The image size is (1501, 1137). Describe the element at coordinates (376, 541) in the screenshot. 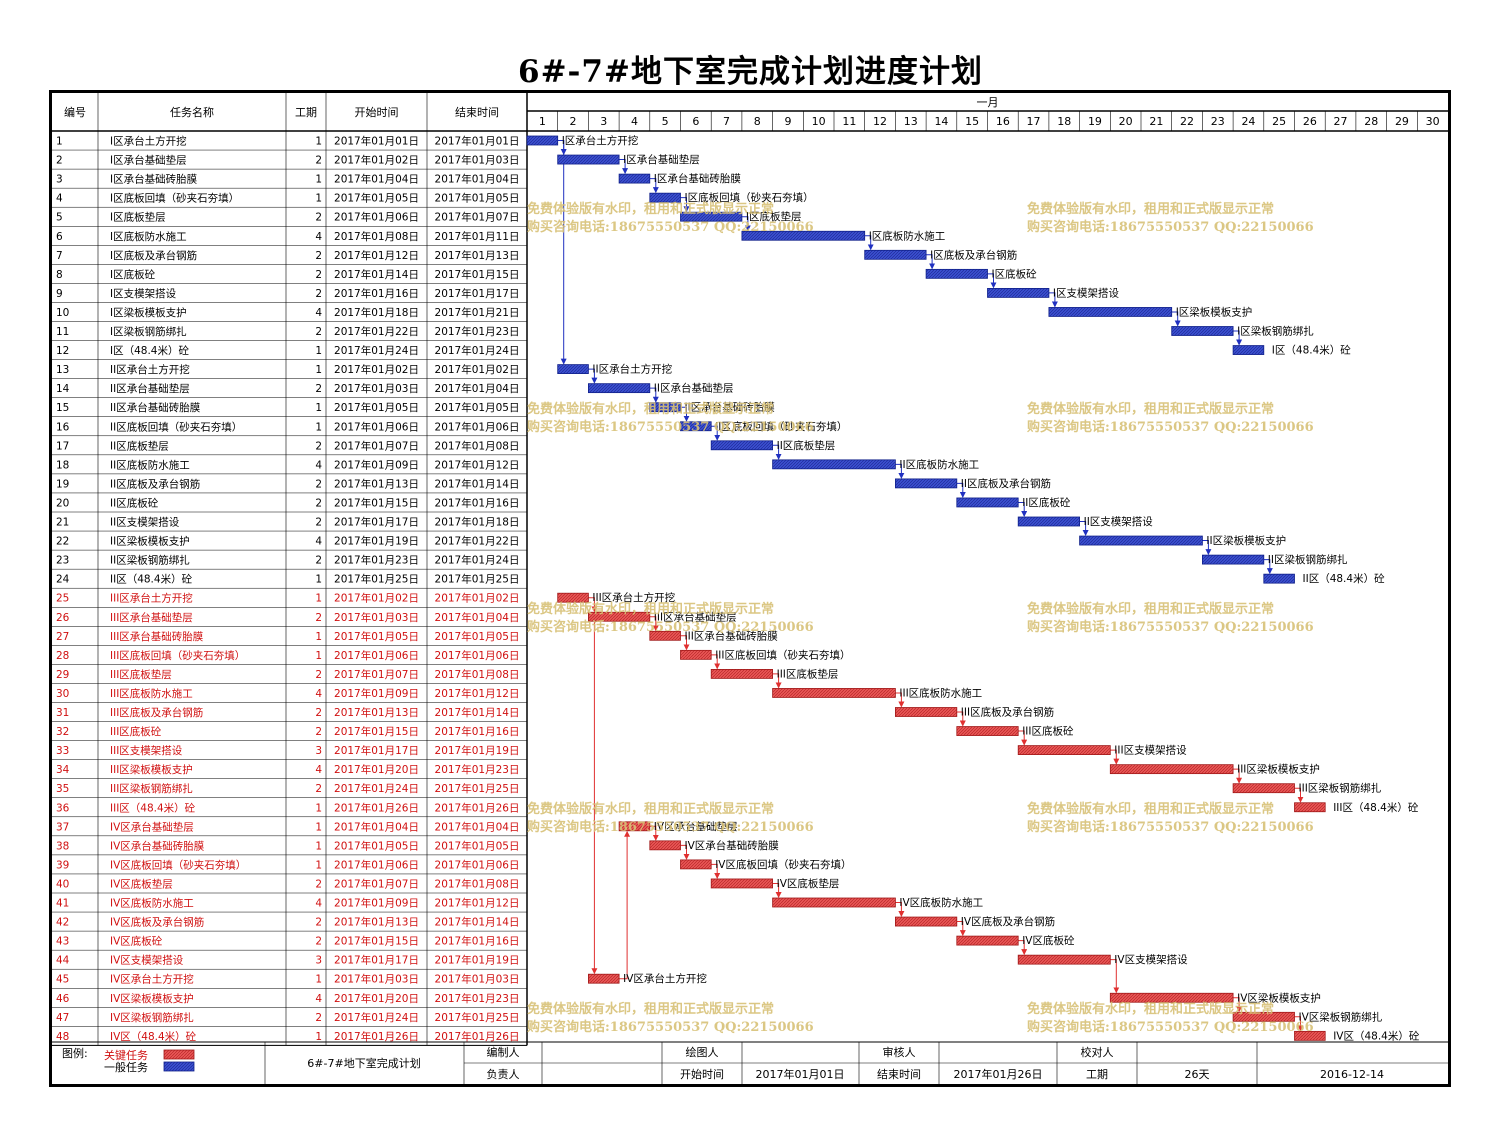

I see `task-start: 2017年01月19日` at that location.